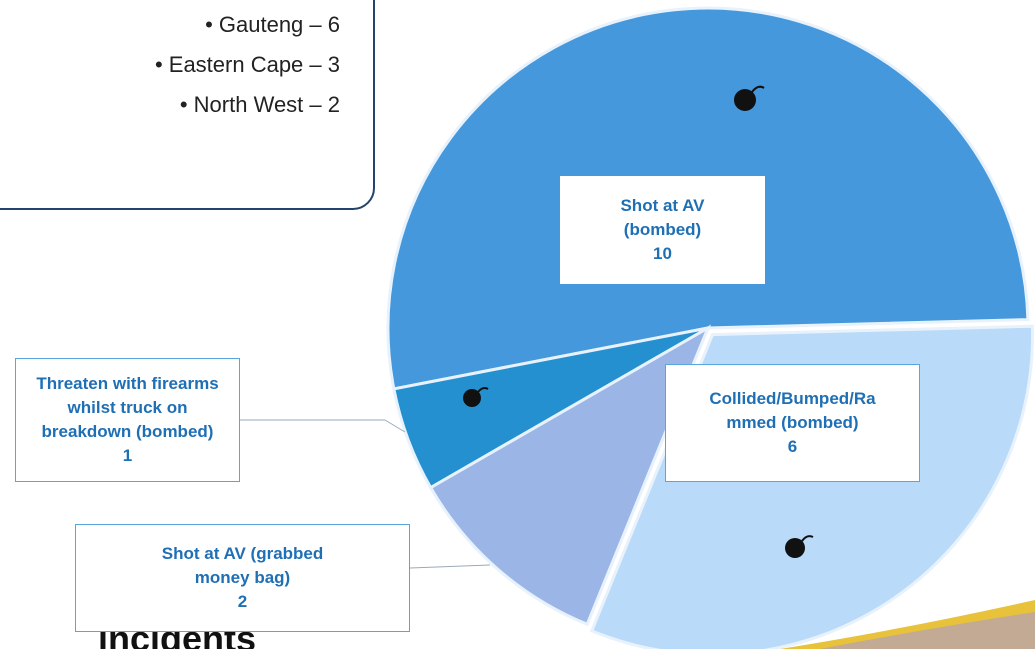  I want to click on info-panel, so click(187, 105).